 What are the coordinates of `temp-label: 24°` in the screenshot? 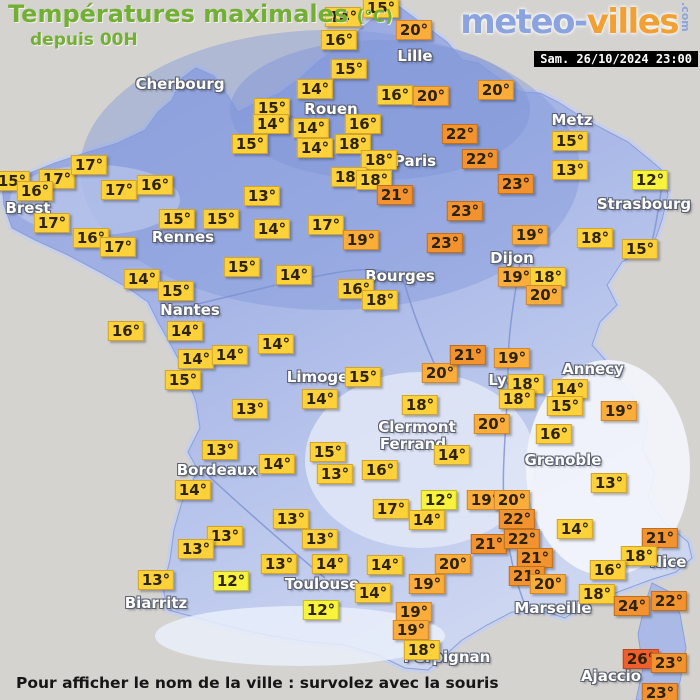 It's located at (632, 606).